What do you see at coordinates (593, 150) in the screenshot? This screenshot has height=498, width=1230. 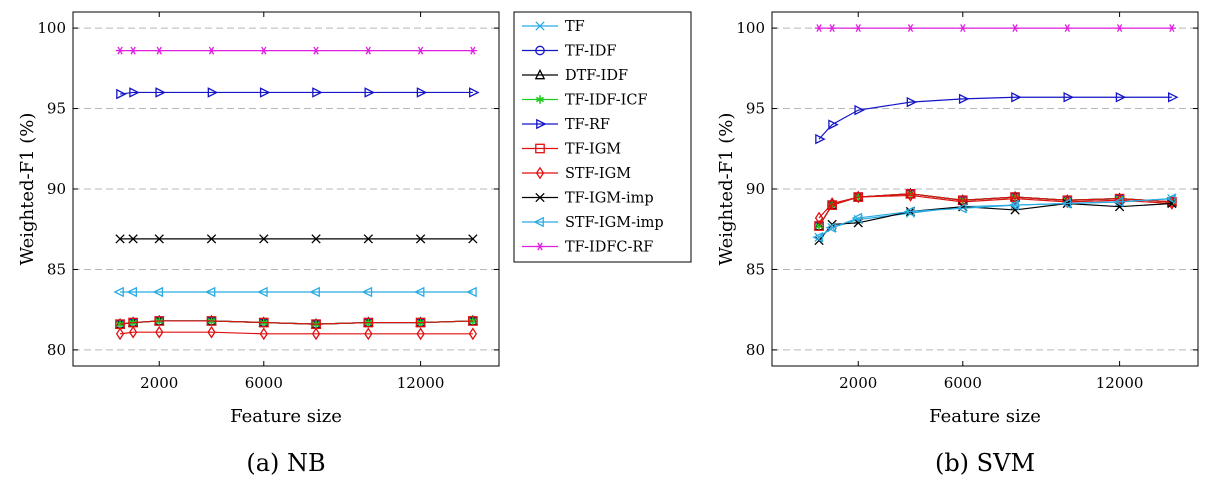 I see `legend-label: TF-IGM` at bounding box center [593, 150].